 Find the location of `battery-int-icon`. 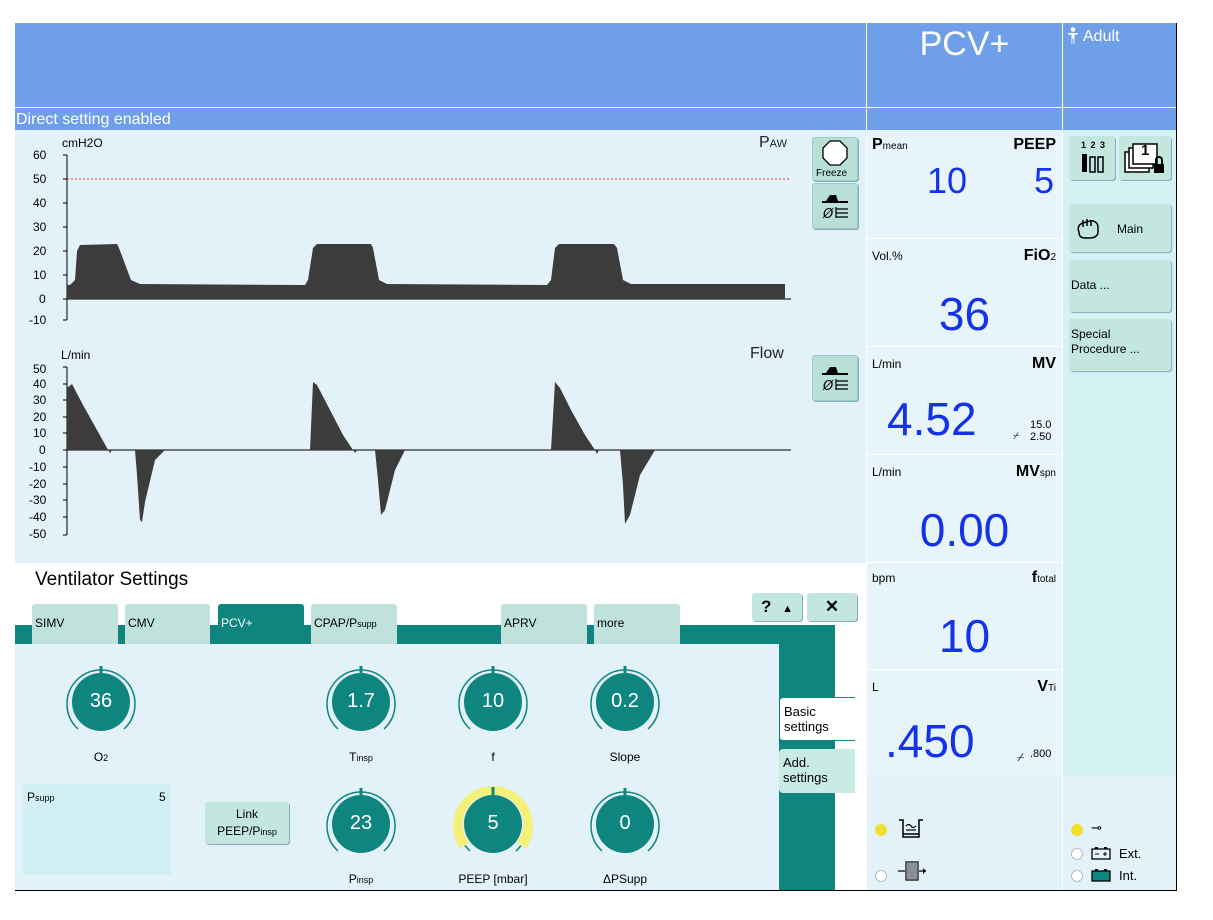

battery-int-icon is located at coordinates (1101, 875).